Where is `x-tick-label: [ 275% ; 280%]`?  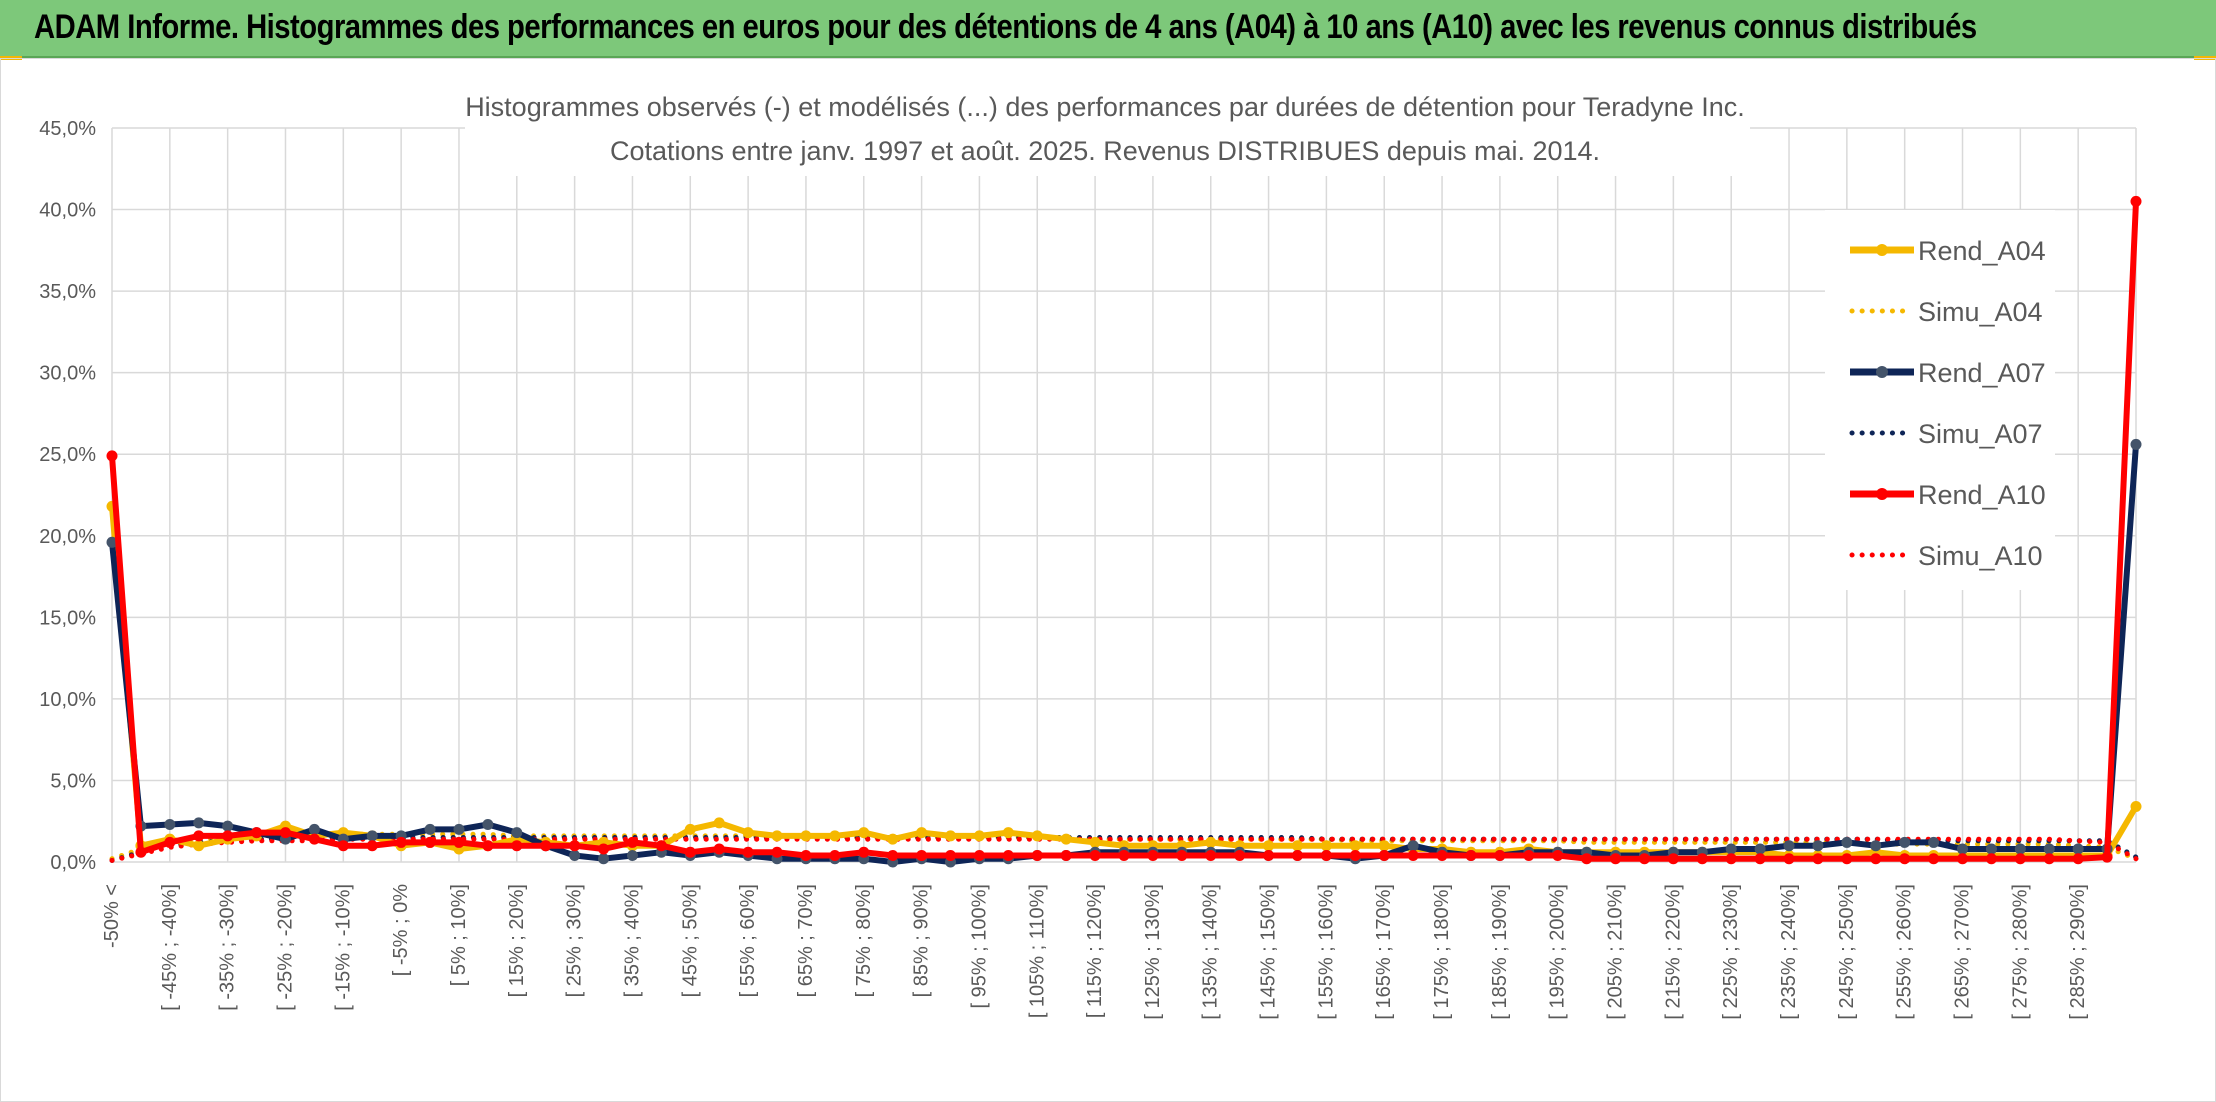
x-tick-label: [ 275% ; 280%] is located at coordinates (2020, 952).